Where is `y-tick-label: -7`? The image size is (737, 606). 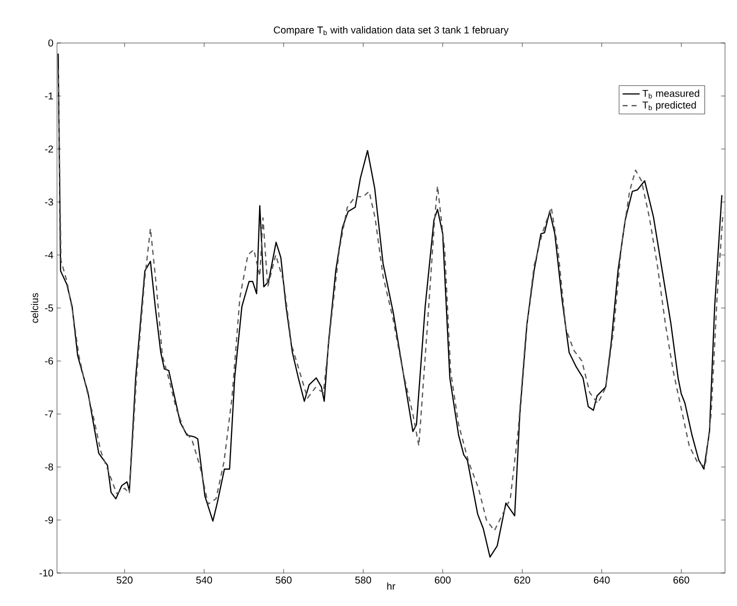
y-tick-label: -7 is located at coordinates (49, 414).